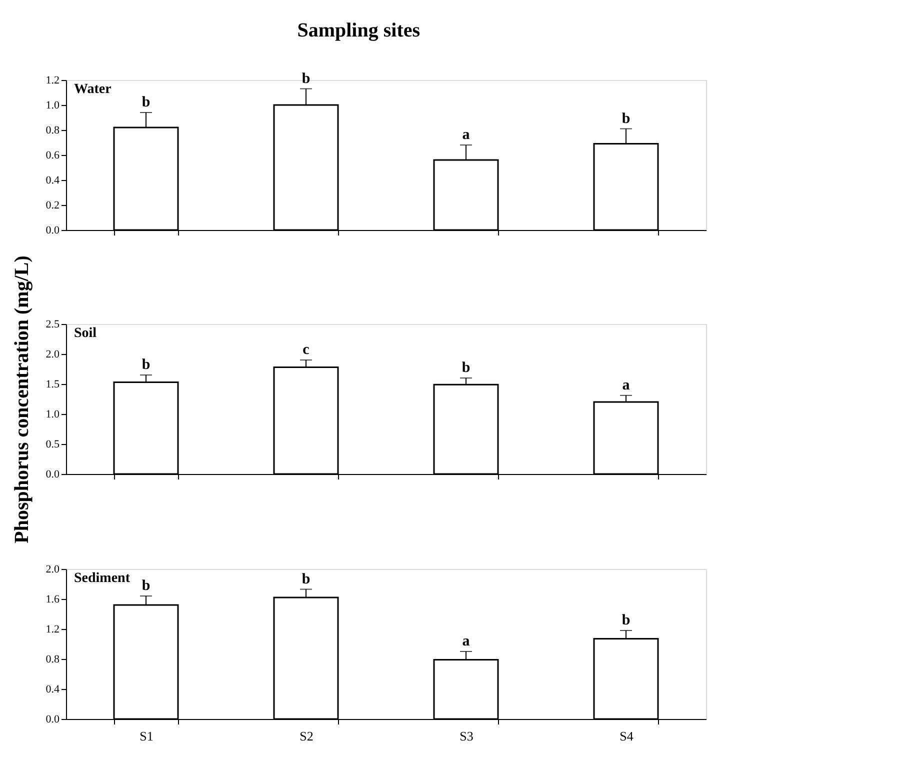 Image resolution: width=904 pixels, height=784 pixels. Describe the element at coordinates (53, 156) in the screenshot. I see `y-tick-label: 0.6` at that location.